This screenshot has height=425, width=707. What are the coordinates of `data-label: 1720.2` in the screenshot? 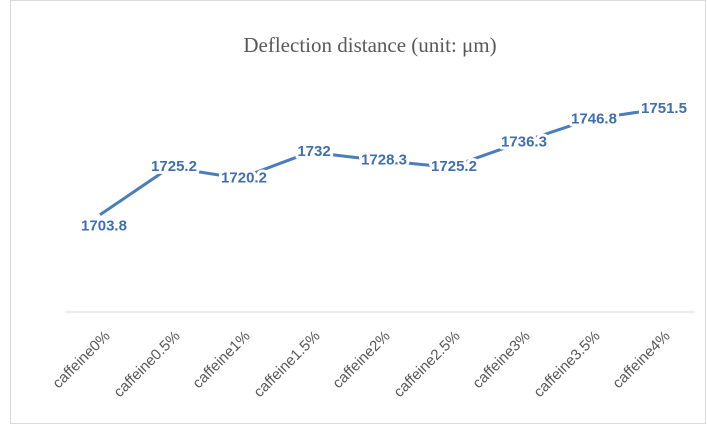 It's located at (244, 177).